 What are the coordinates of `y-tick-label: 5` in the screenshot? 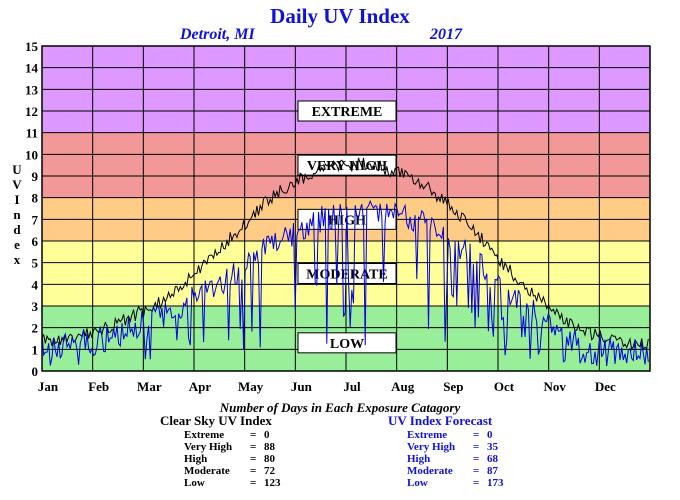 It's located at (35, 263).